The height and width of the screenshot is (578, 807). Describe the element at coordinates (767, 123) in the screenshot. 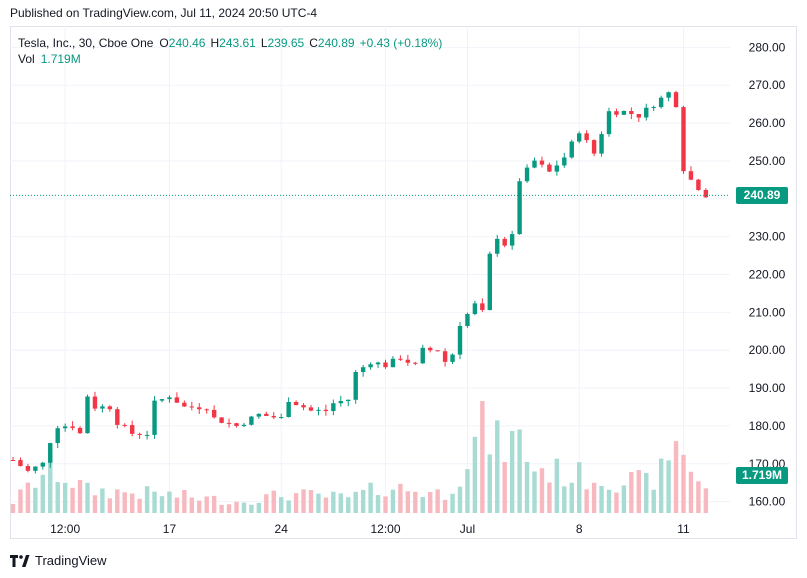

I see `y-tick-label: 260.00` at that location.